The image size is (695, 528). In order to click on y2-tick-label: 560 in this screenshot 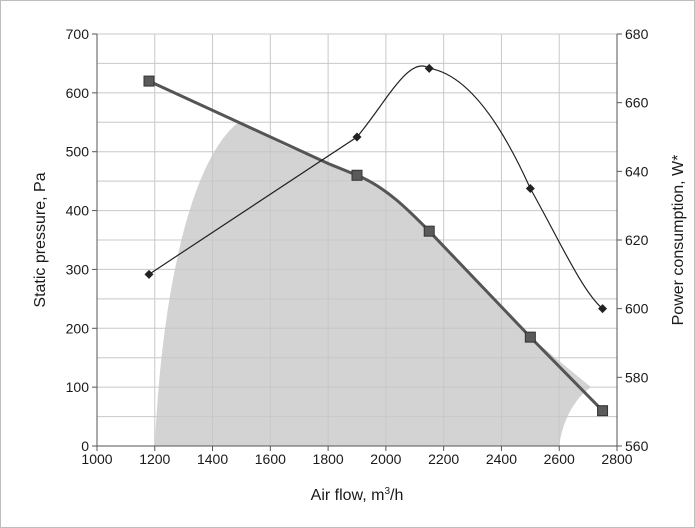, I will do `click(637, 446)`.